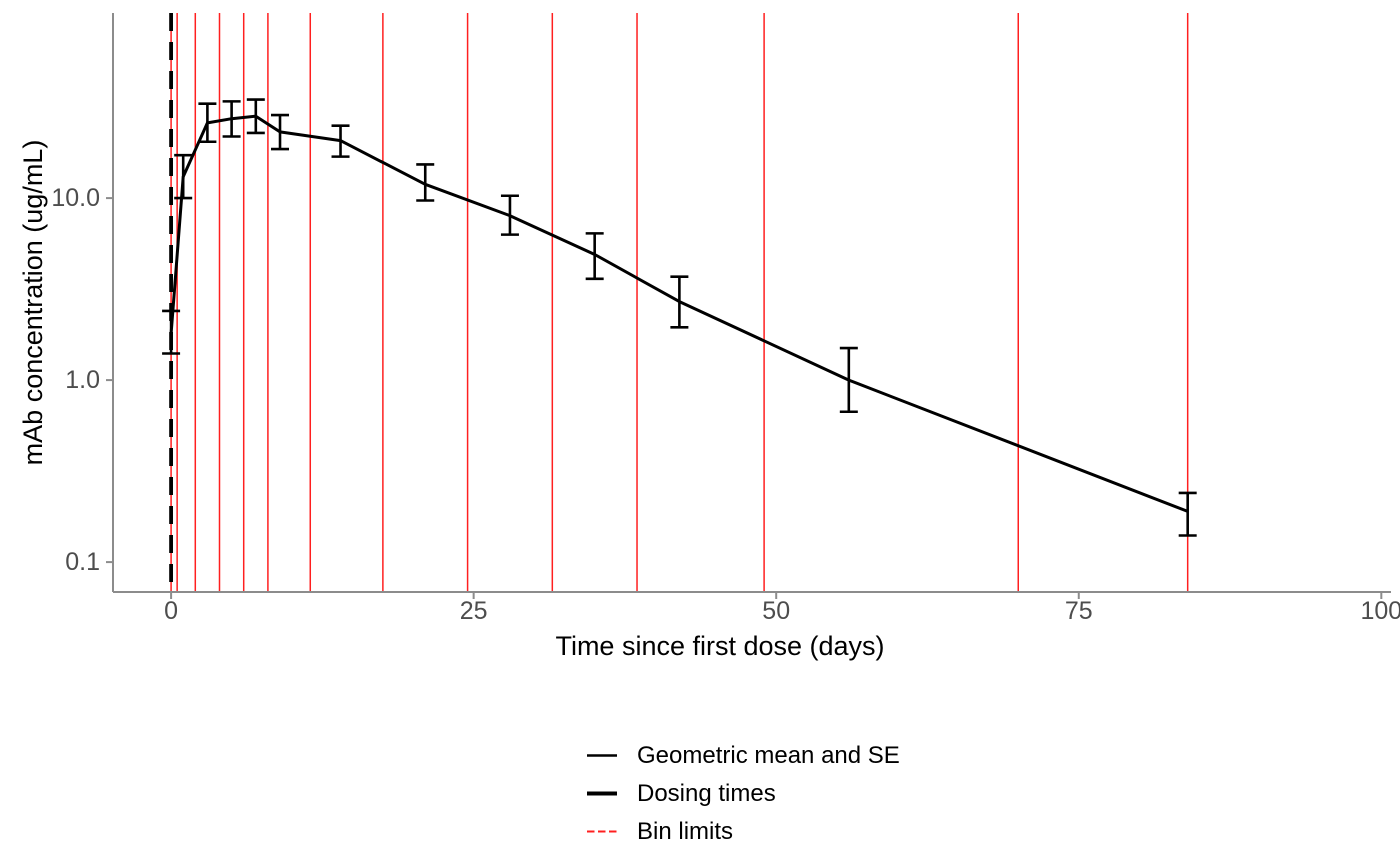 The width and height of the screenshot is (1400, 866). Describe the element at coordinates (1079, 611) in the screenshot. I see `x-tick-label: 75` at that location.